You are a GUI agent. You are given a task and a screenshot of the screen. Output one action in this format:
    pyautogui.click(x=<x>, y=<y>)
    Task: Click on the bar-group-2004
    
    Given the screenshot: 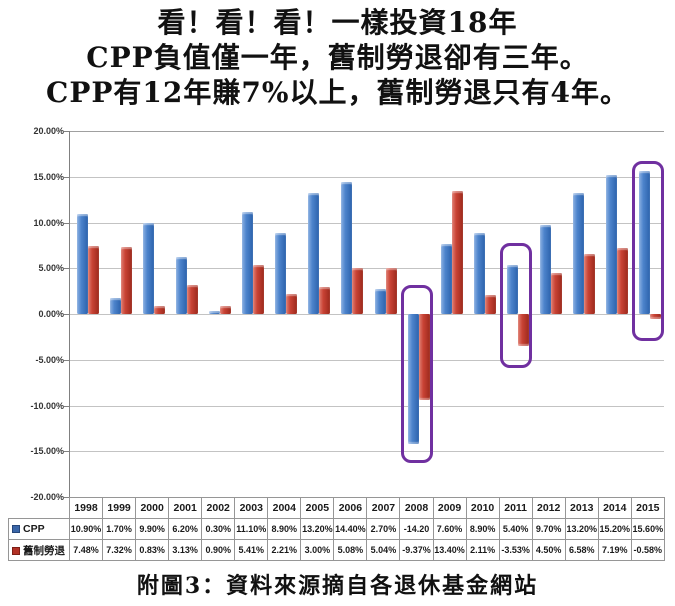 What is the action you would take?
    pyautogui.click(x=284, y=314)
    